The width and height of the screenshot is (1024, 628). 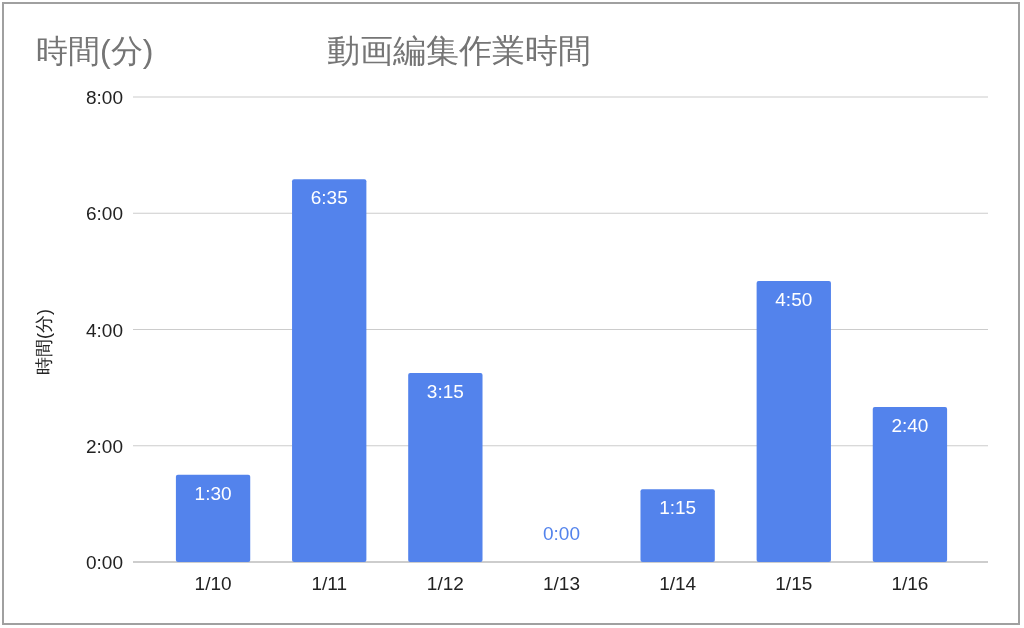 What do you see at coordinates (104, 562) in the screenshot?
I see `ytick: 0:00` at bounding box center [104, 562].